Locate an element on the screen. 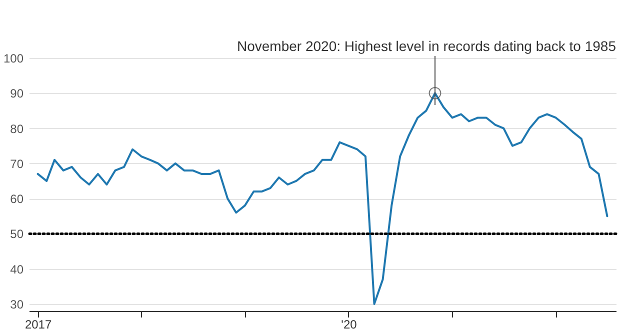  y-tick-label: 80 is located at coordinates (17, 129).